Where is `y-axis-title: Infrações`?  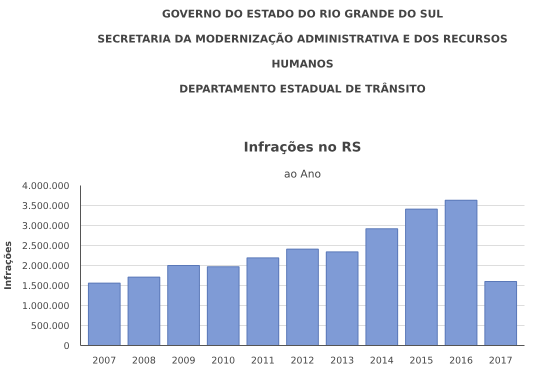 y-axis-title: Infrações is located at coordinates (8, 265).